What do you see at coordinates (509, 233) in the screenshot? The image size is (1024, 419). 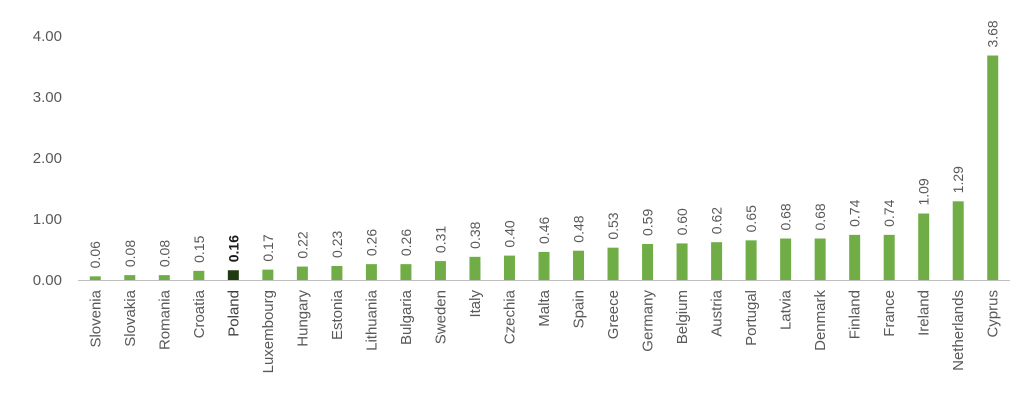 I see `value-label: 0.40` at bounding box center [509, 233].